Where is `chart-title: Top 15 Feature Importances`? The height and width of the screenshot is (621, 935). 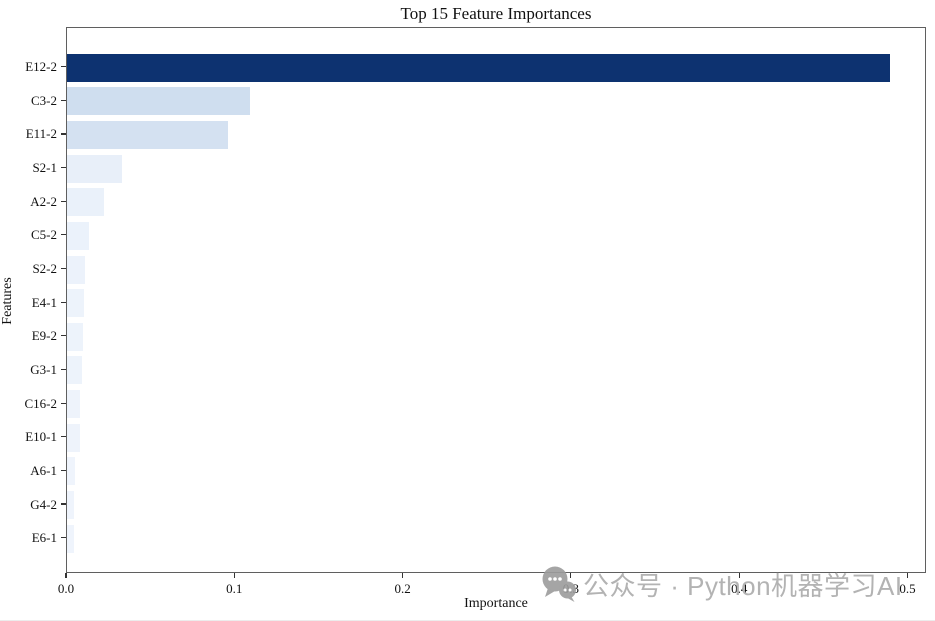 chart-title: Top 15 Feature Importances is located at coordinates (496, 13).